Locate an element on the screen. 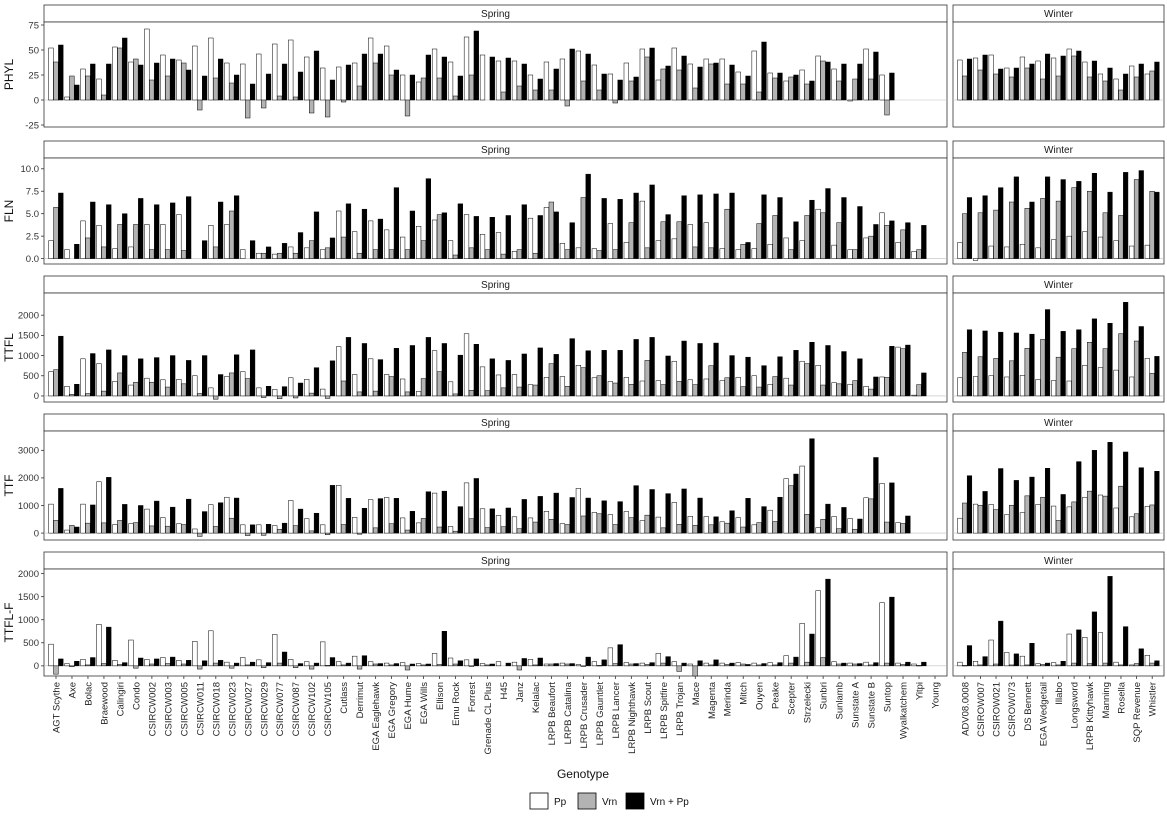  genotype-tick-label: CSIRCW005 is located at coordinates (184, 709).